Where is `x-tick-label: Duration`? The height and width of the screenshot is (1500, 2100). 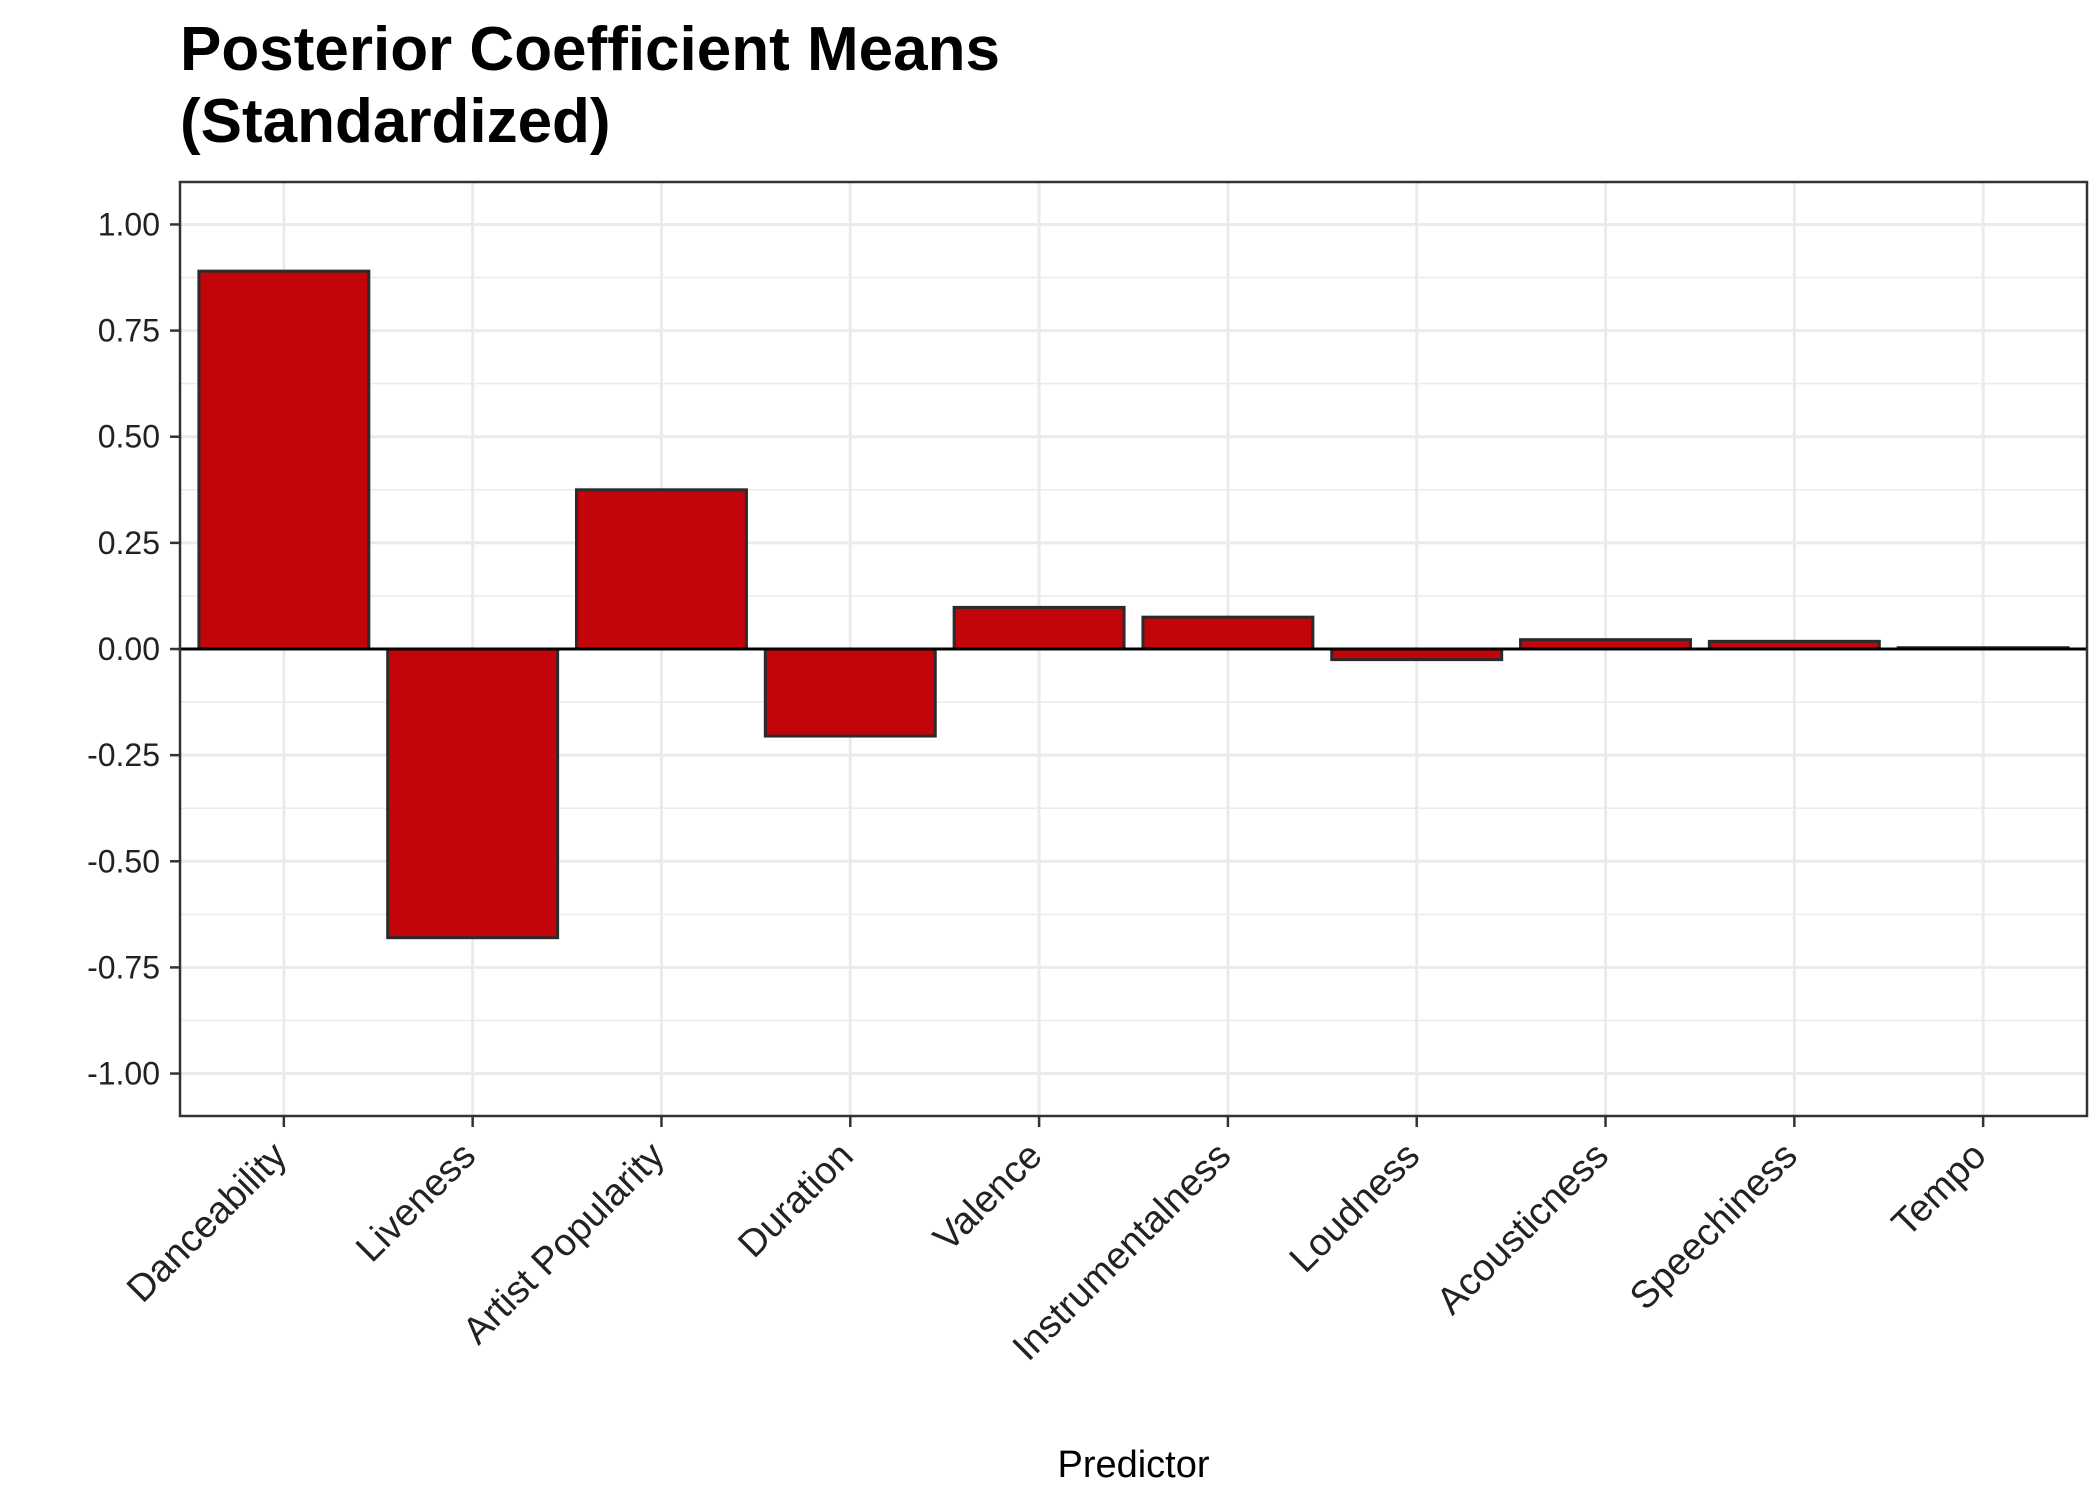 x-tick-label: Duration is located at coordinates (795, 1200).